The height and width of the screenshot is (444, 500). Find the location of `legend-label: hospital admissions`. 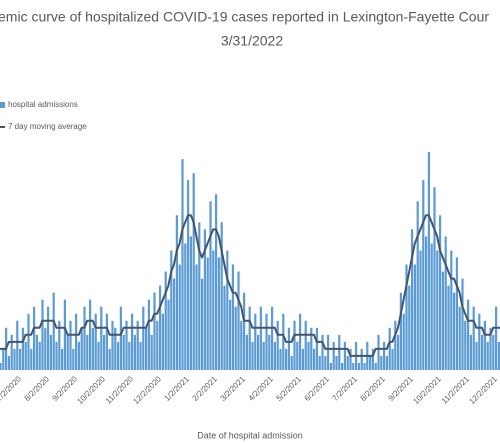

legend-label: hospital admissions is located at coordinates (43, 104).